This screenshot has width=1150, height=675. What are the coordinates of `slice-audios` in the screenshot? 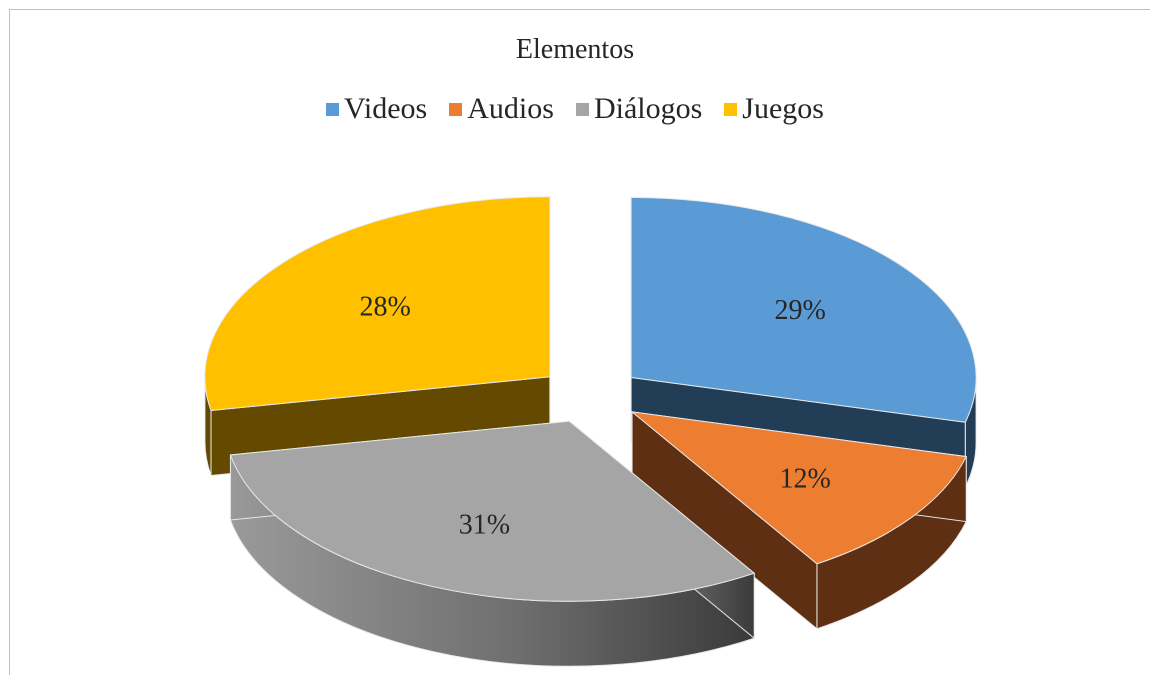 It's located at (798, 488).